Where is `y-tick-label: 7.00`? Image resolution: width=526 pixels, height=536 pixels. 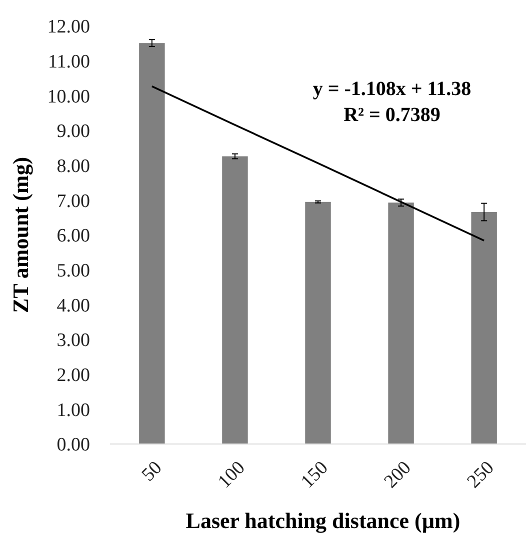
y-tick-label: 7.00 is located at coordinates (73, 201).